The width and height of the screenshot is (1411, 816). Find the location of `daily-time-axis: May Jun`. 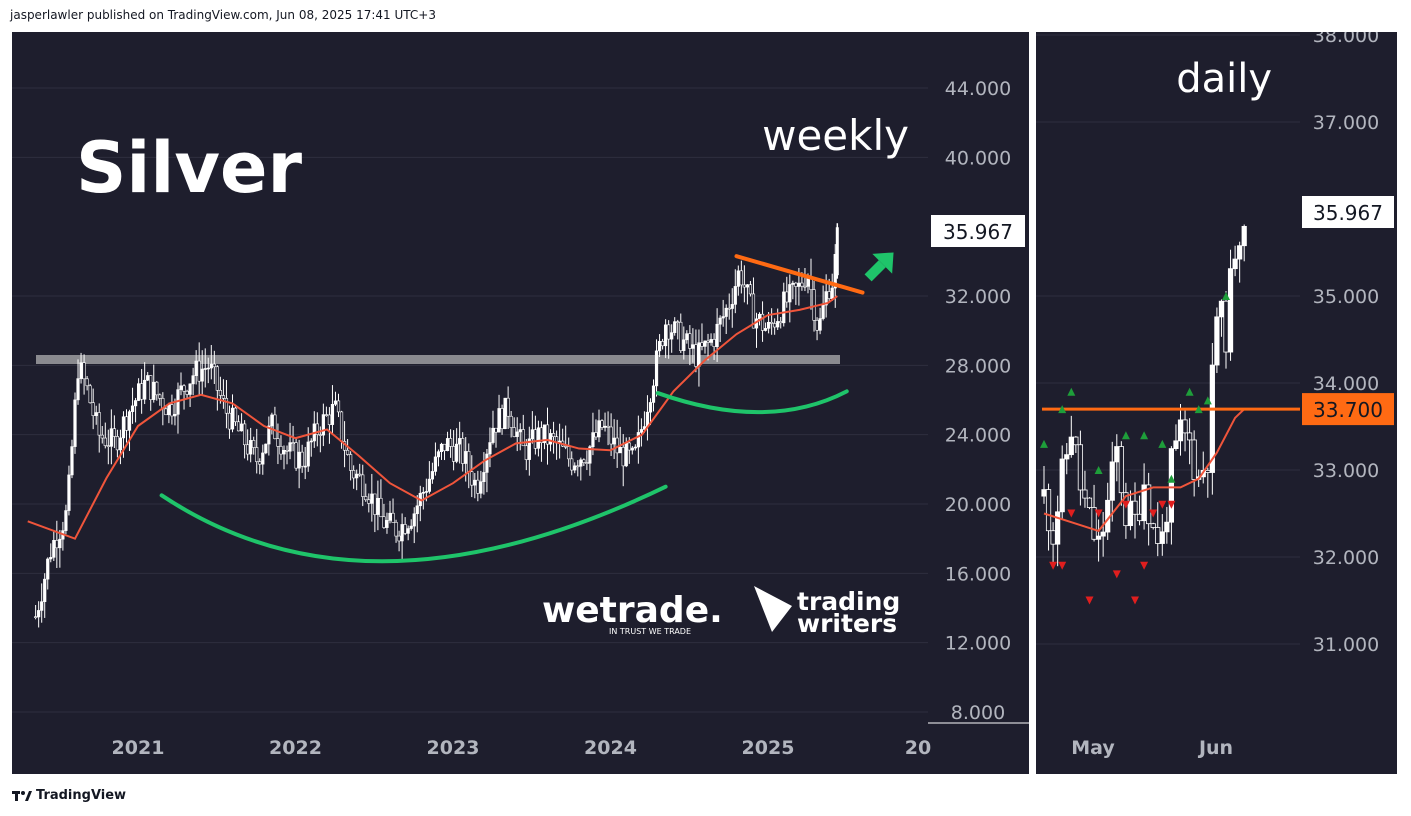

daily-time-axis: May Jun is located at coordinates (1152, 748).